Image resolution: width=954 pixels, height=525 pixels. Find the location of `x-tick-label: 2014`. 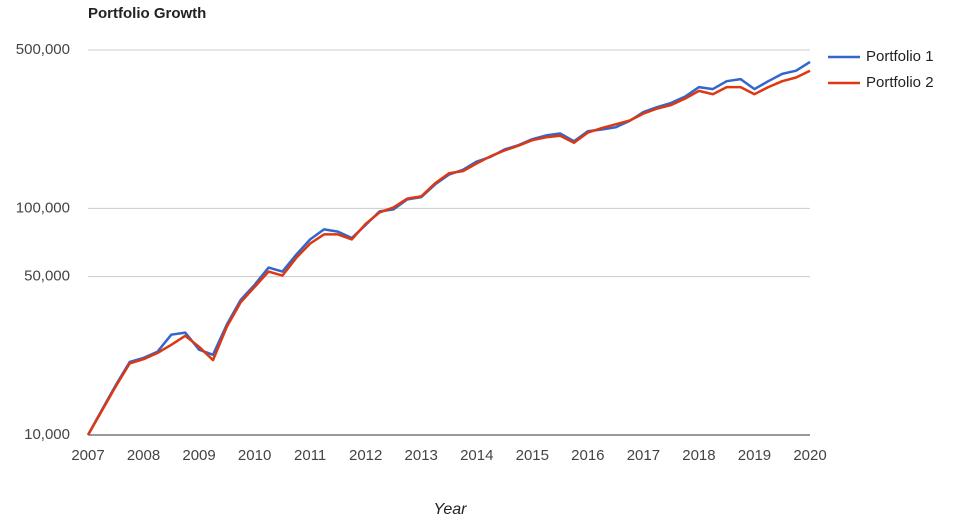

x-tick-label: 2014 is located at coordinates (476, 455).